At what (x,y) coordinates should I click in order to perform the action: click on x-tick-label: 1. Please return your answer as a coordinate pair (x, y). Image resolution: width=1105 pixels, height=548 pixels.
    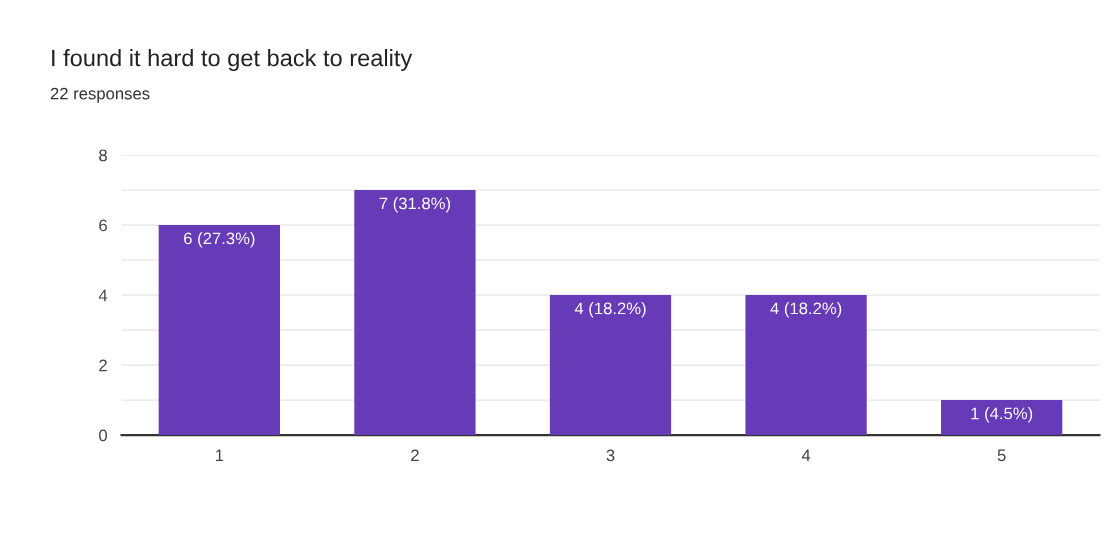
    Looking at the image, I should click on (219, 455).